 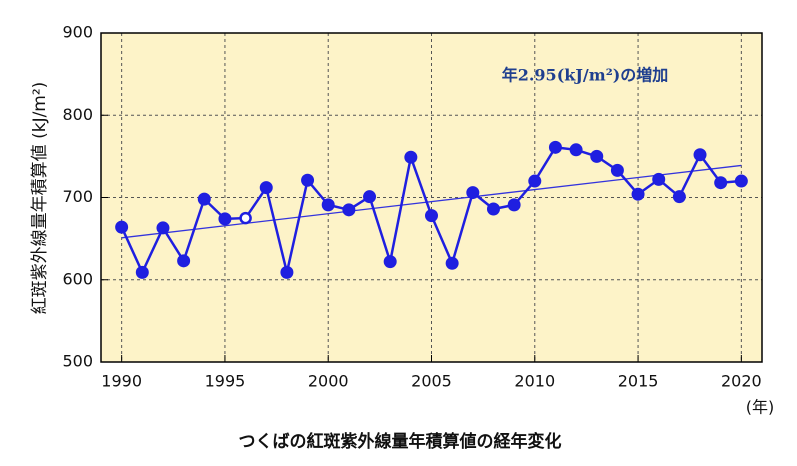 What do you see at coordinates (77, 196) in the screenshot?
I see `y-tick-label: 700` at bounding box center [77, 196].